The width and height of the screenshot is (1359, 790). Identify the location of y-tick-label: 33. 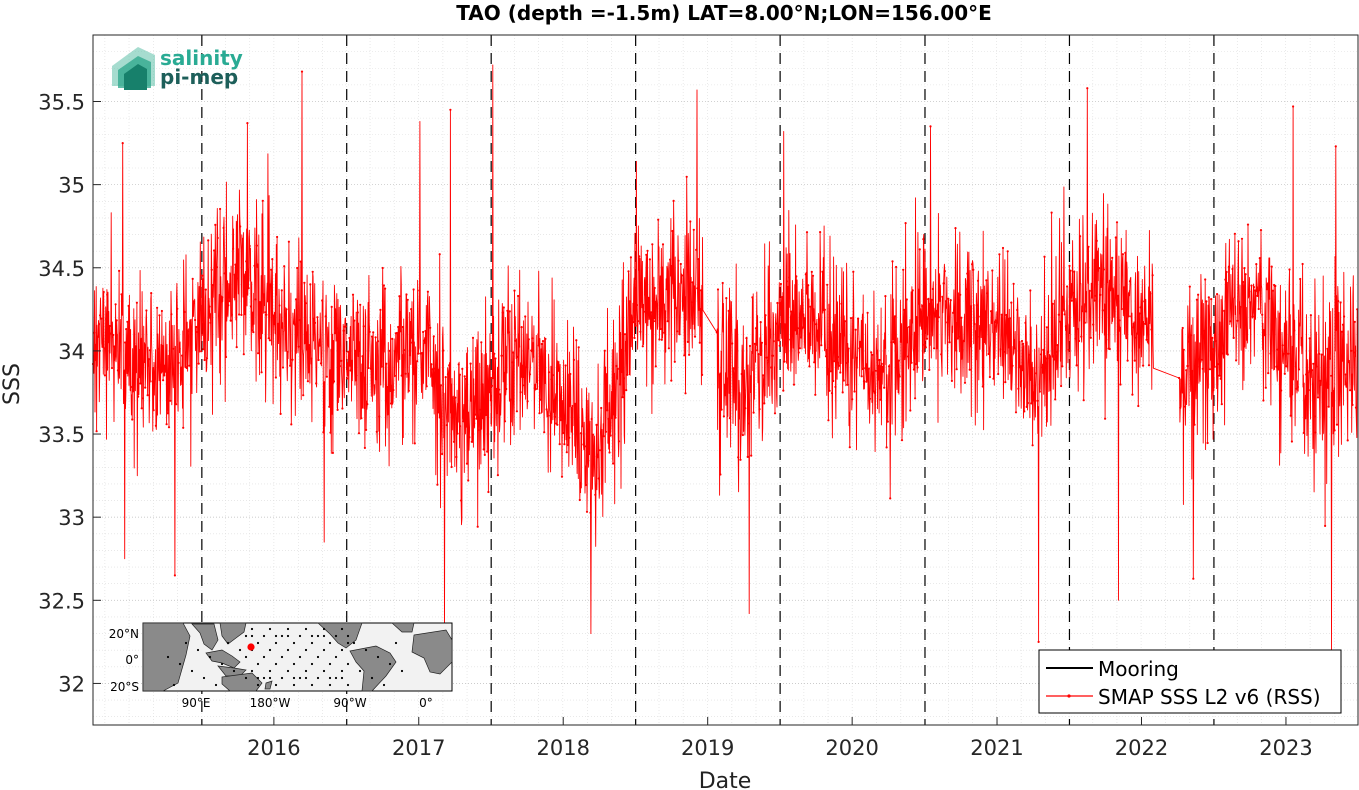
(71, 518).